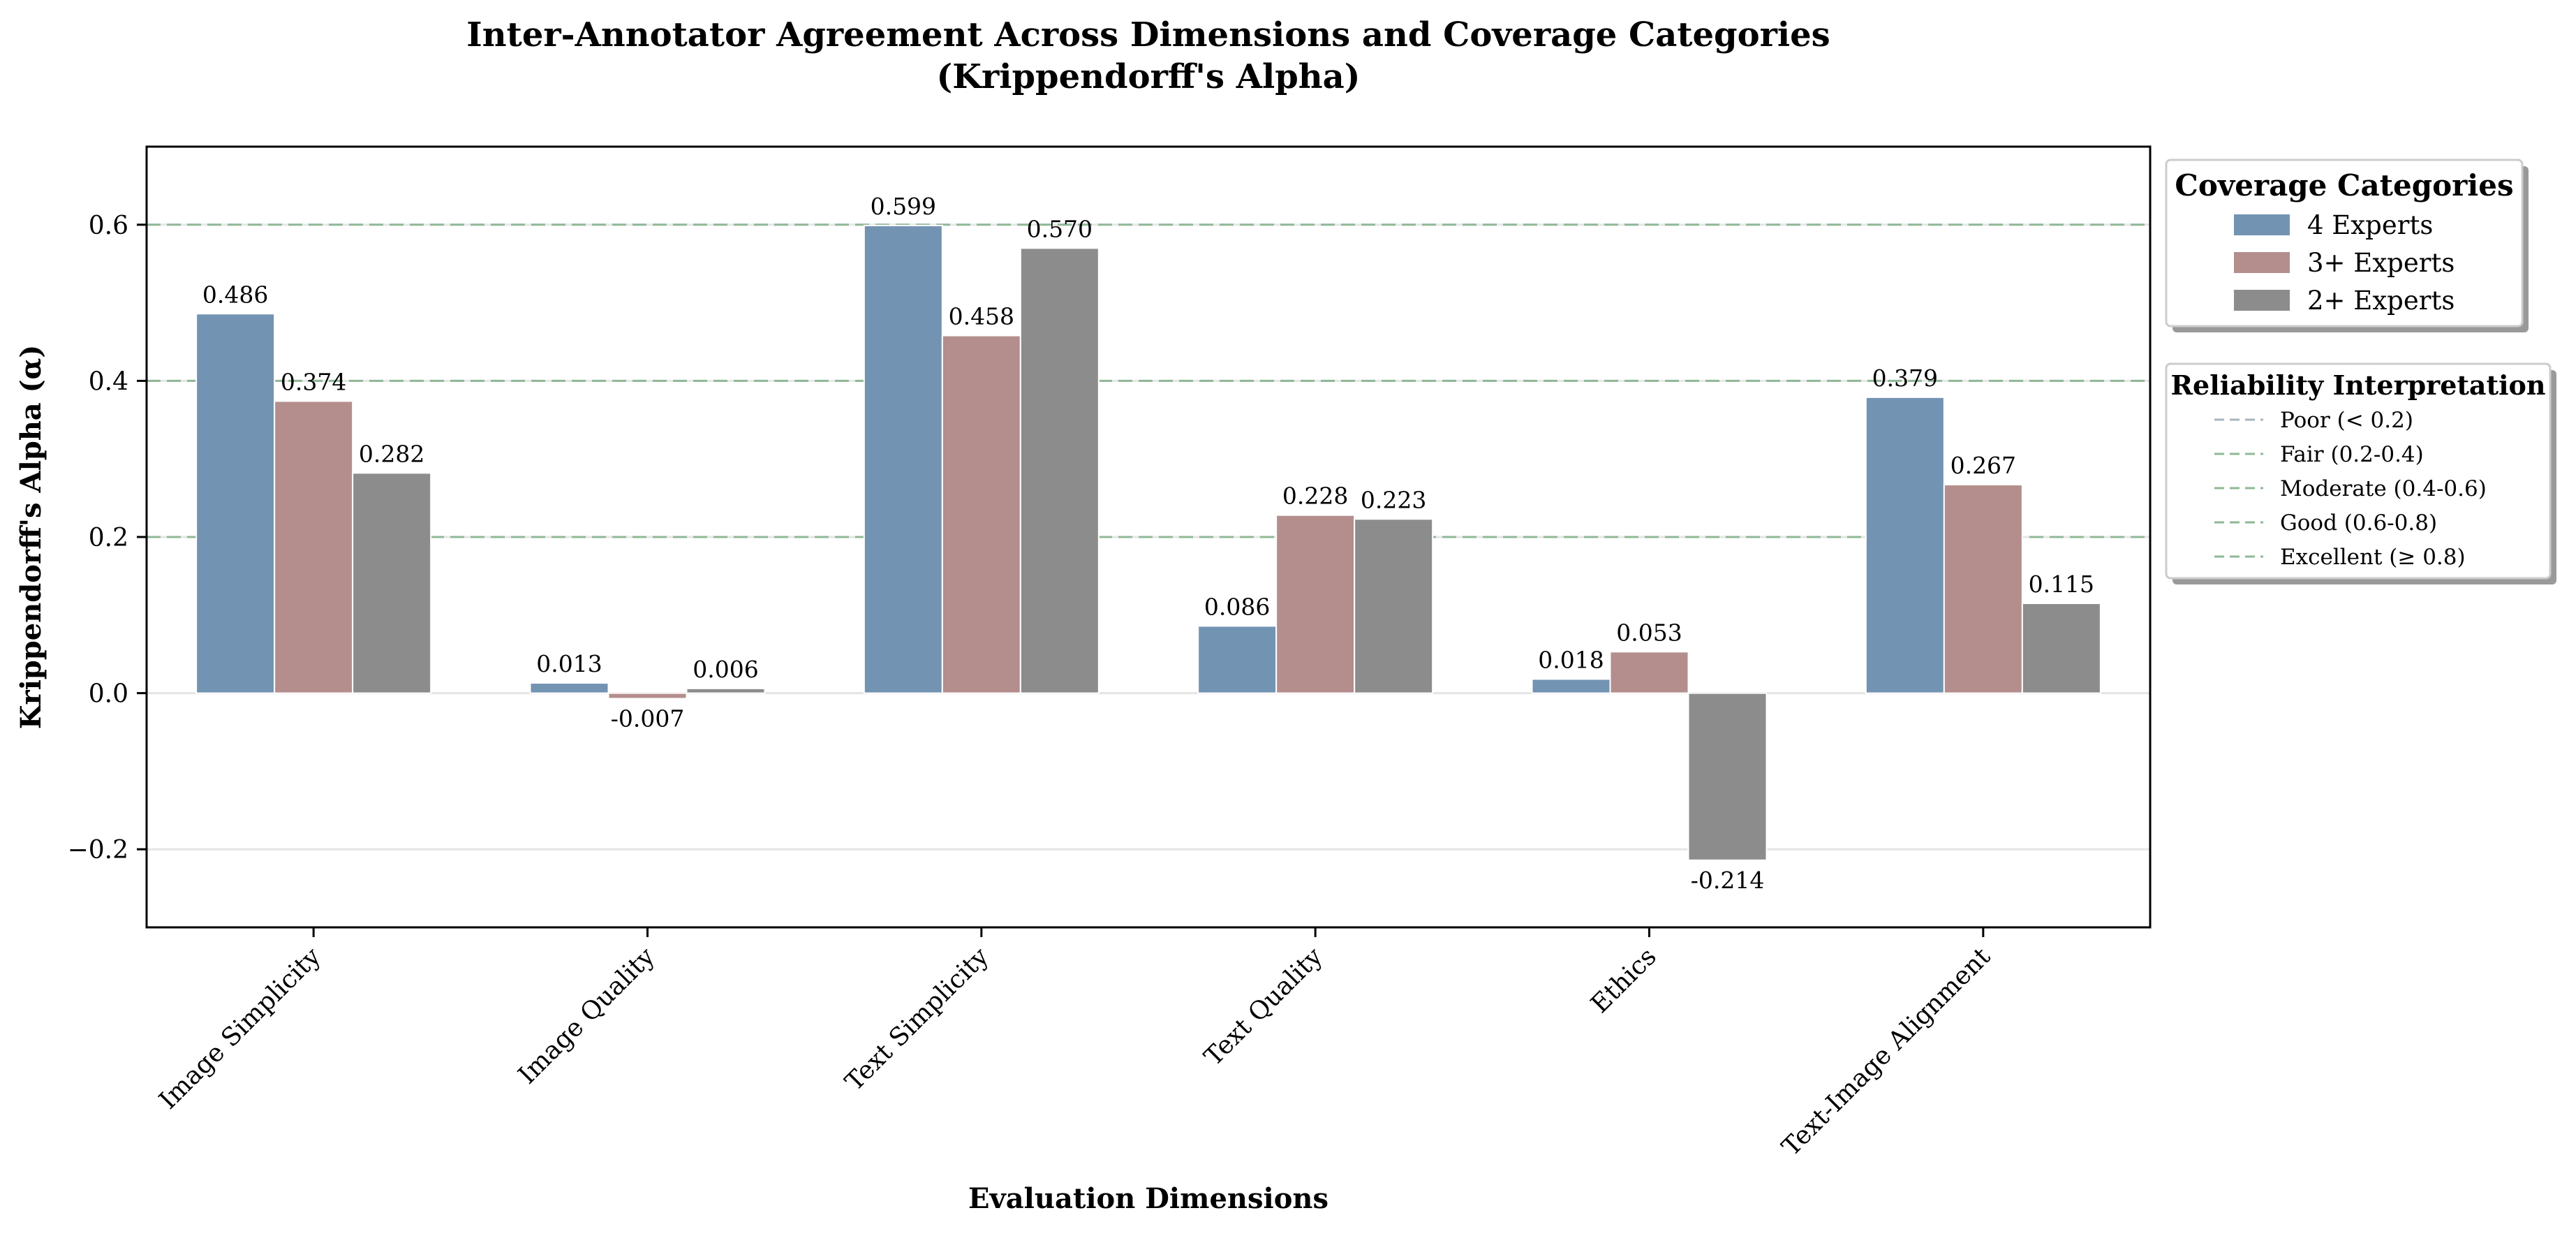  I want to click on legend2-box, so click(2358, 471).